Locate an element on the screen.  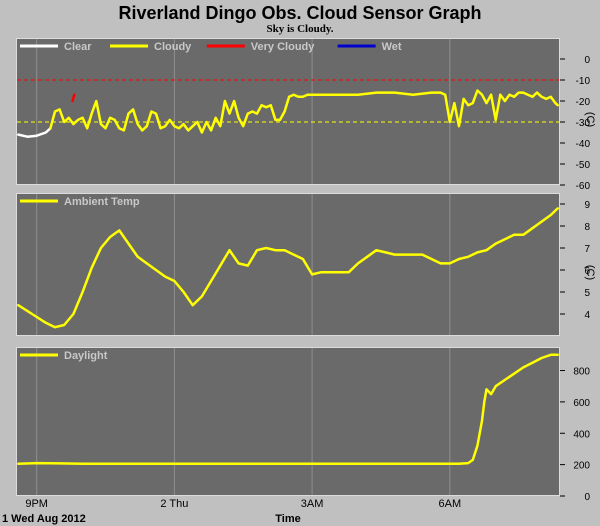
date-label: 1 Wed Aug 2012 is located at coordinates (44, 519).